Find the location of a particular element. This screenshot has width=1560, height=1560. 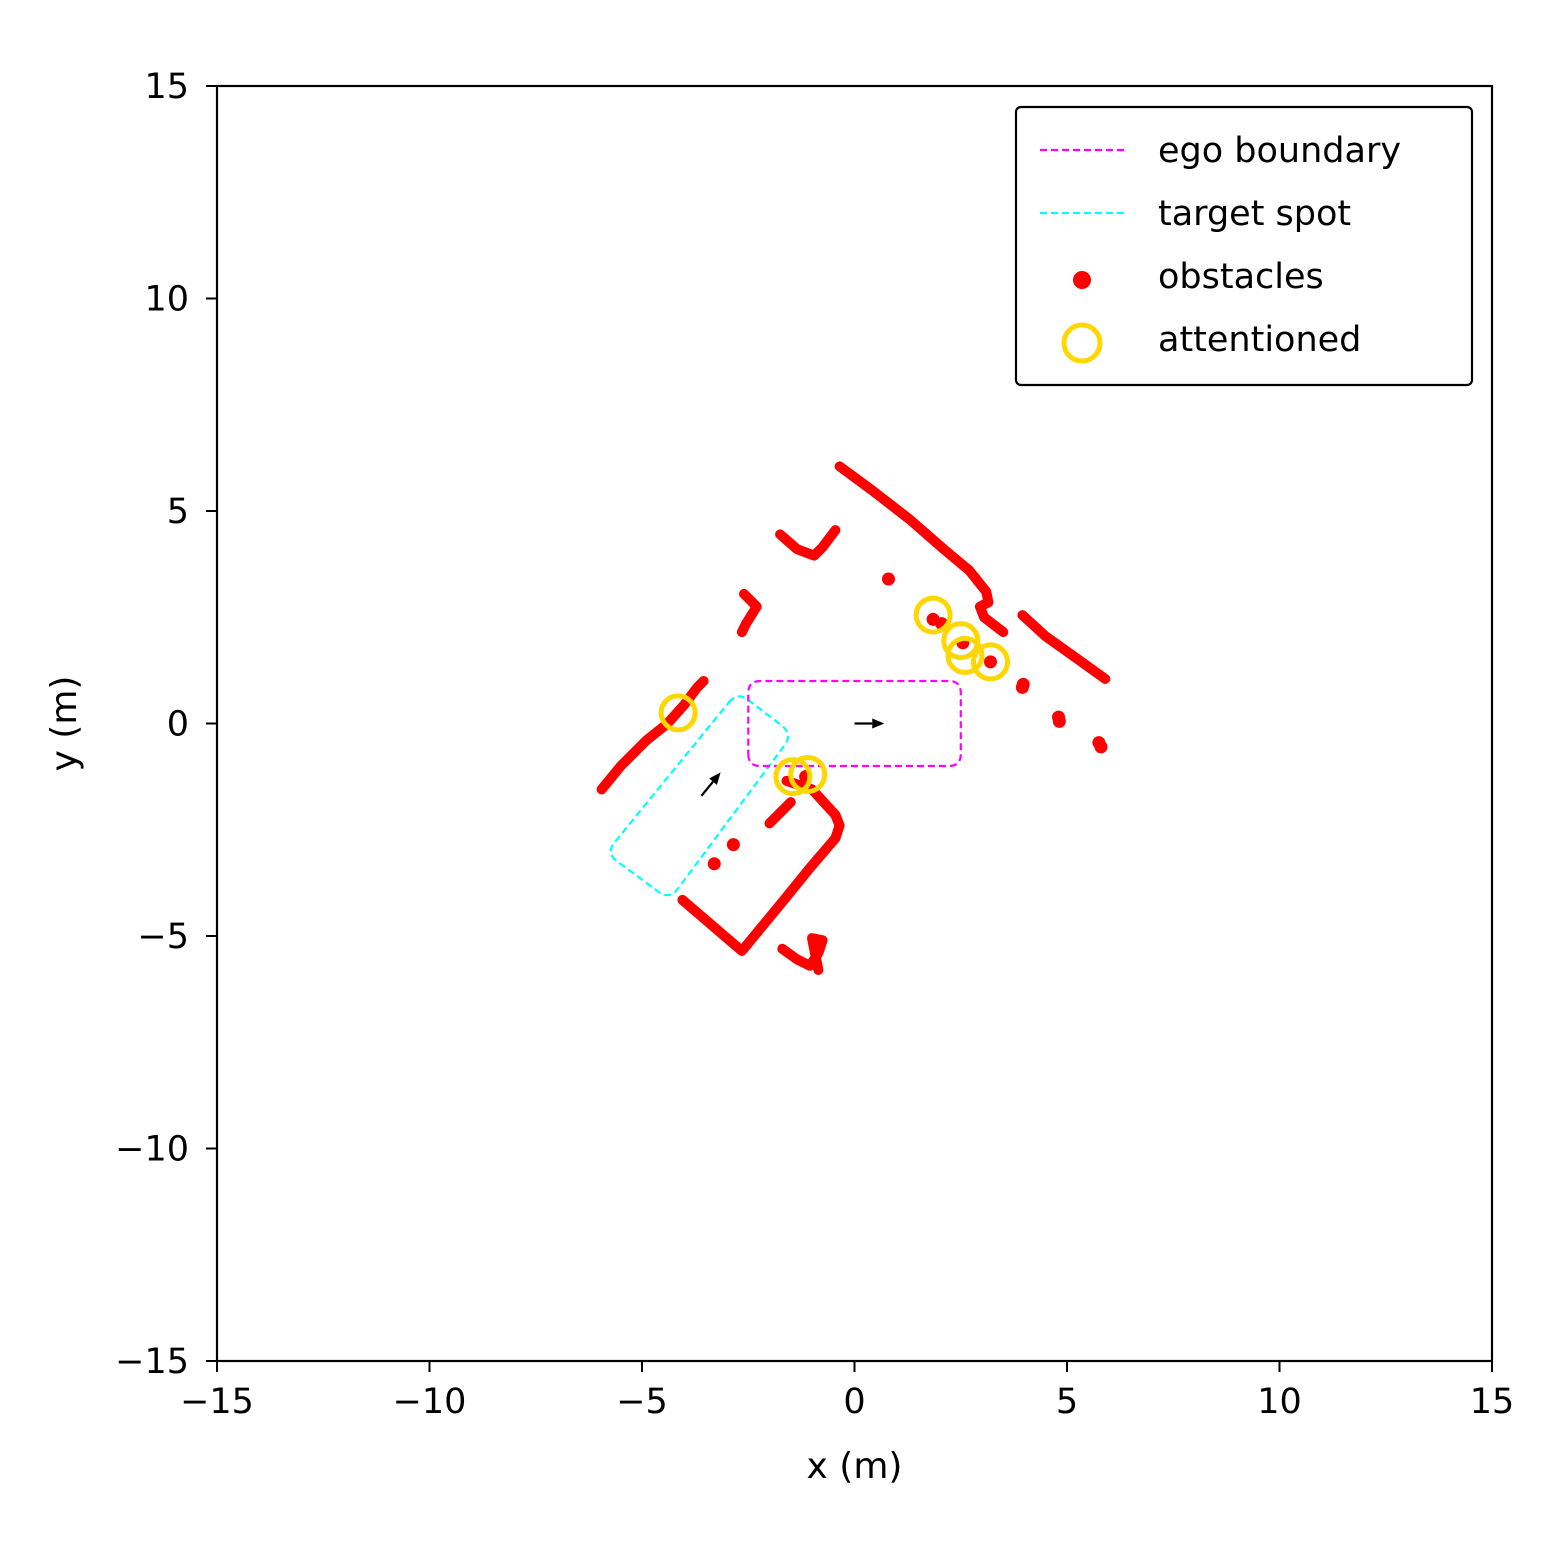

legend-box is located at coordinates (1244, 246).